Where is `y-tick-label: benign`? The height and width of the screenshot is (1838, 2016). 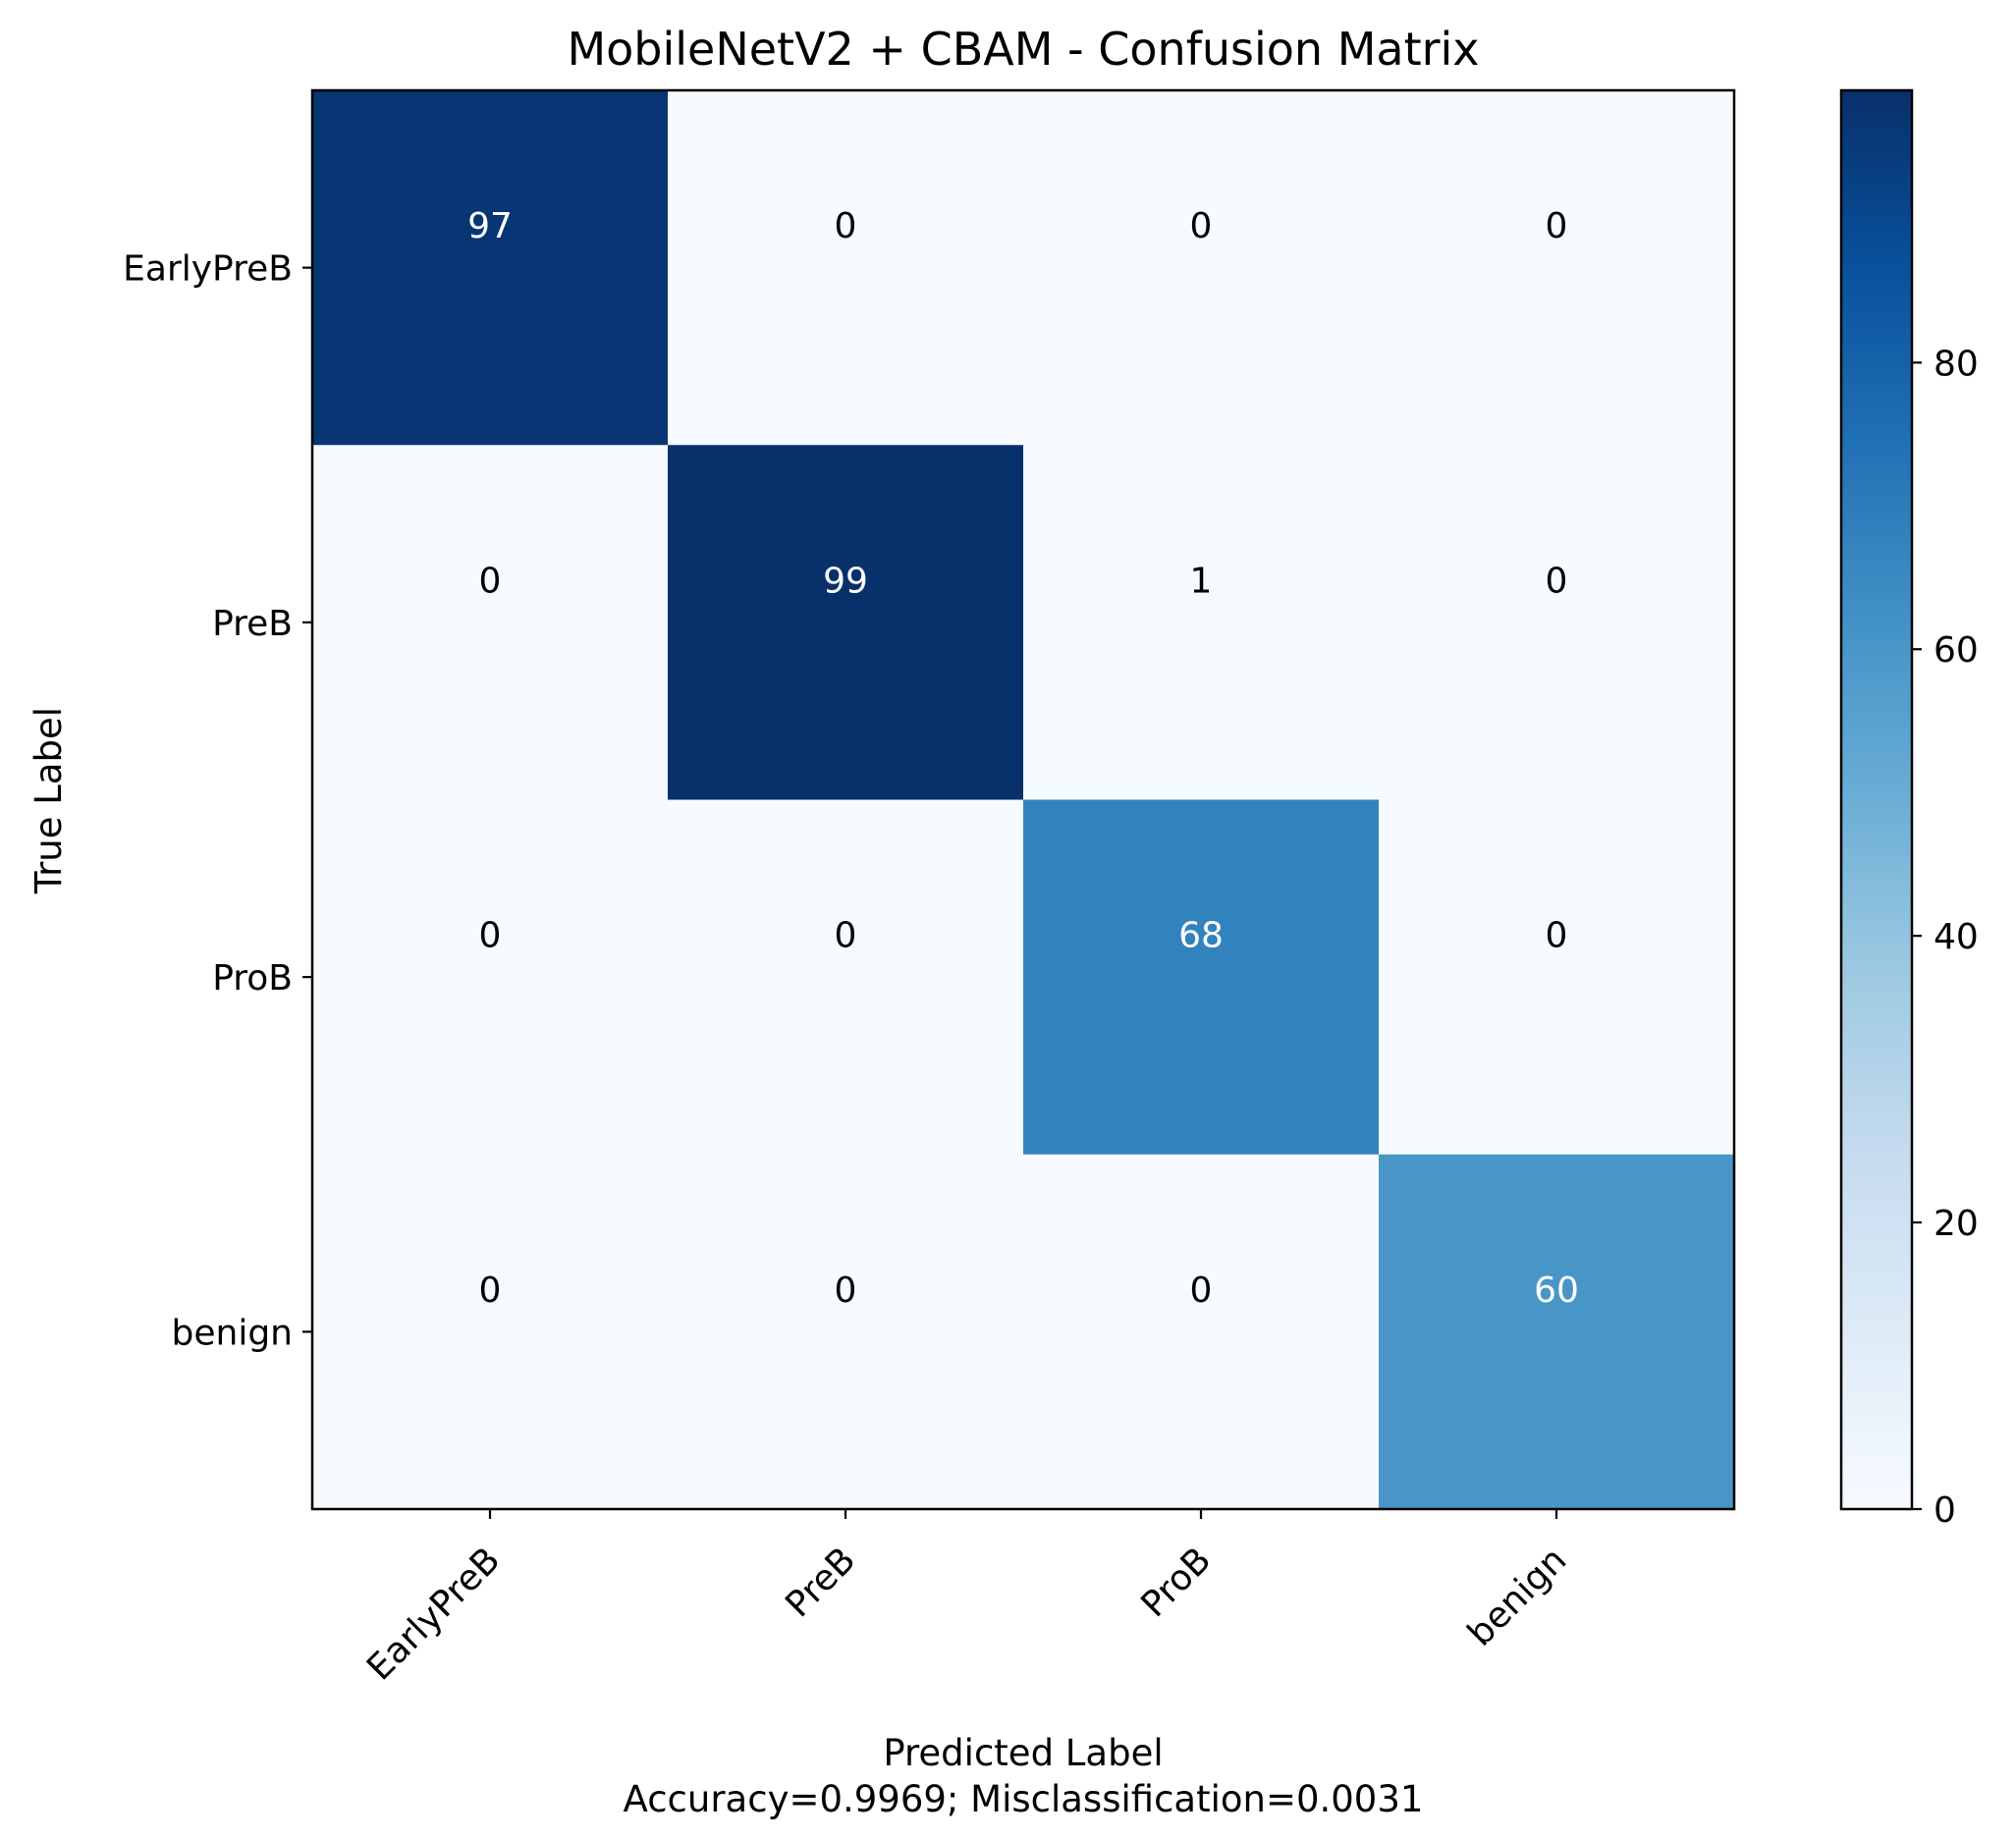
y-tick-label: benign is located at coordinates (233, 1333).